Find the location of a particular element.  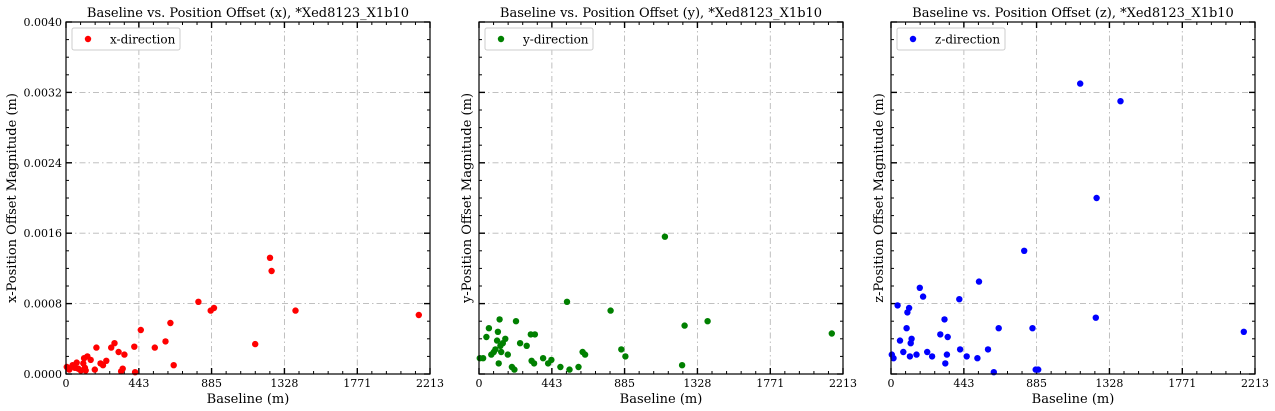

legend: z-direction is located at coordinates (951, 39).